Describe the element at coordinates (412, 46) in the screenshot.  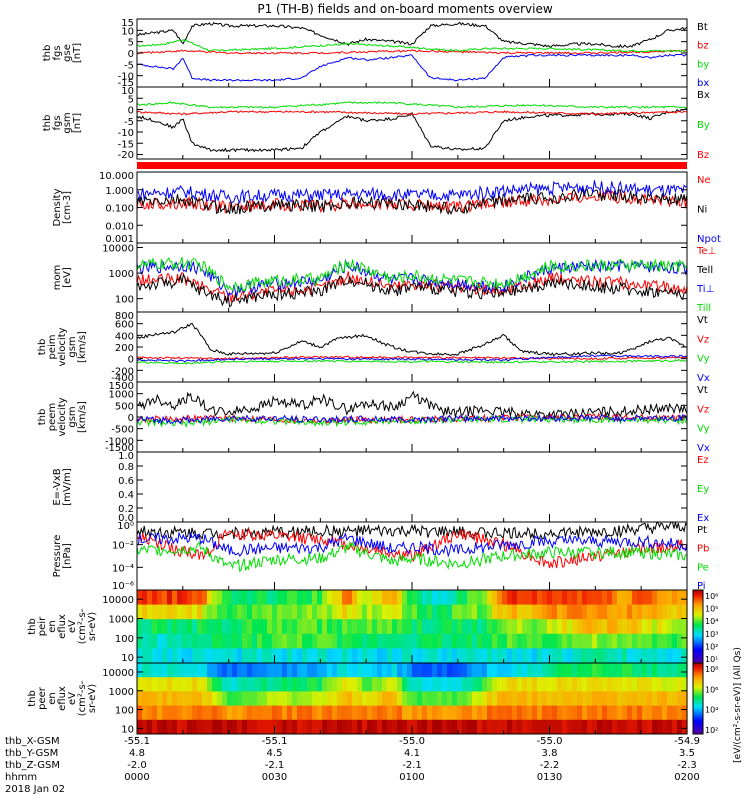
I see `series-line-by` at that location.